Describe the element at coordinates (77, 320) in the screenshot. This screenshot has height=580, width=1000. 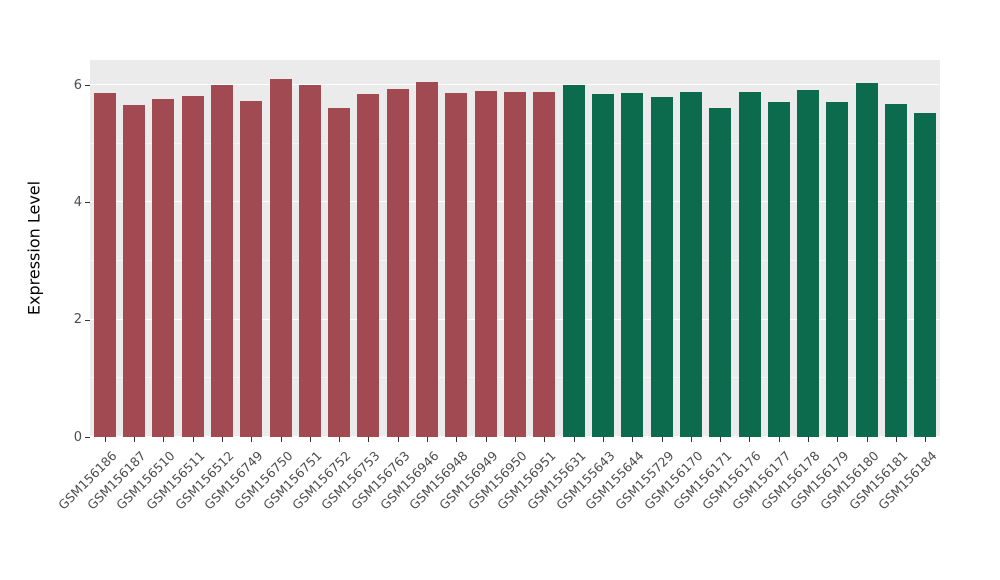
I see `y-tick-label: 2` at that location.